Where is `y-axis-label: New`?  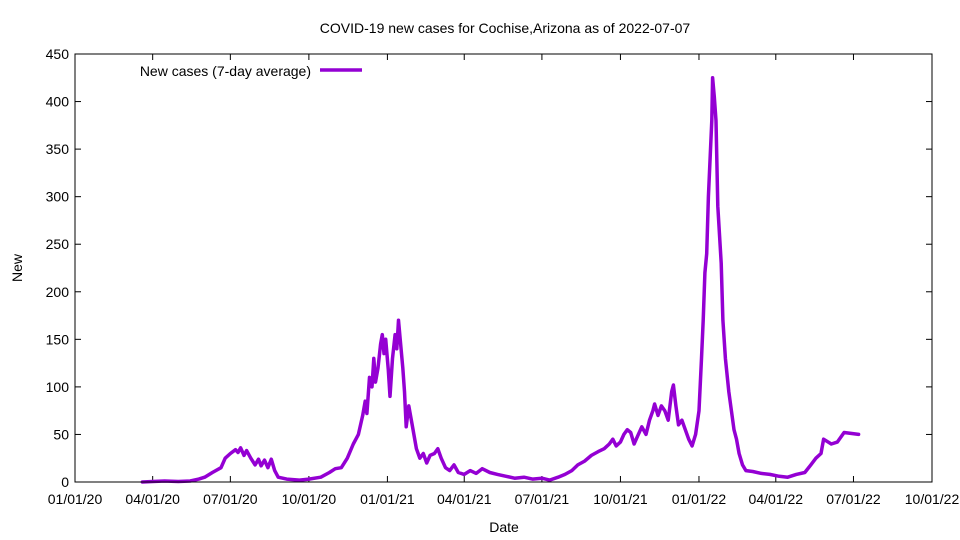 y-axis-label: New is located at coordinates (17, 267).